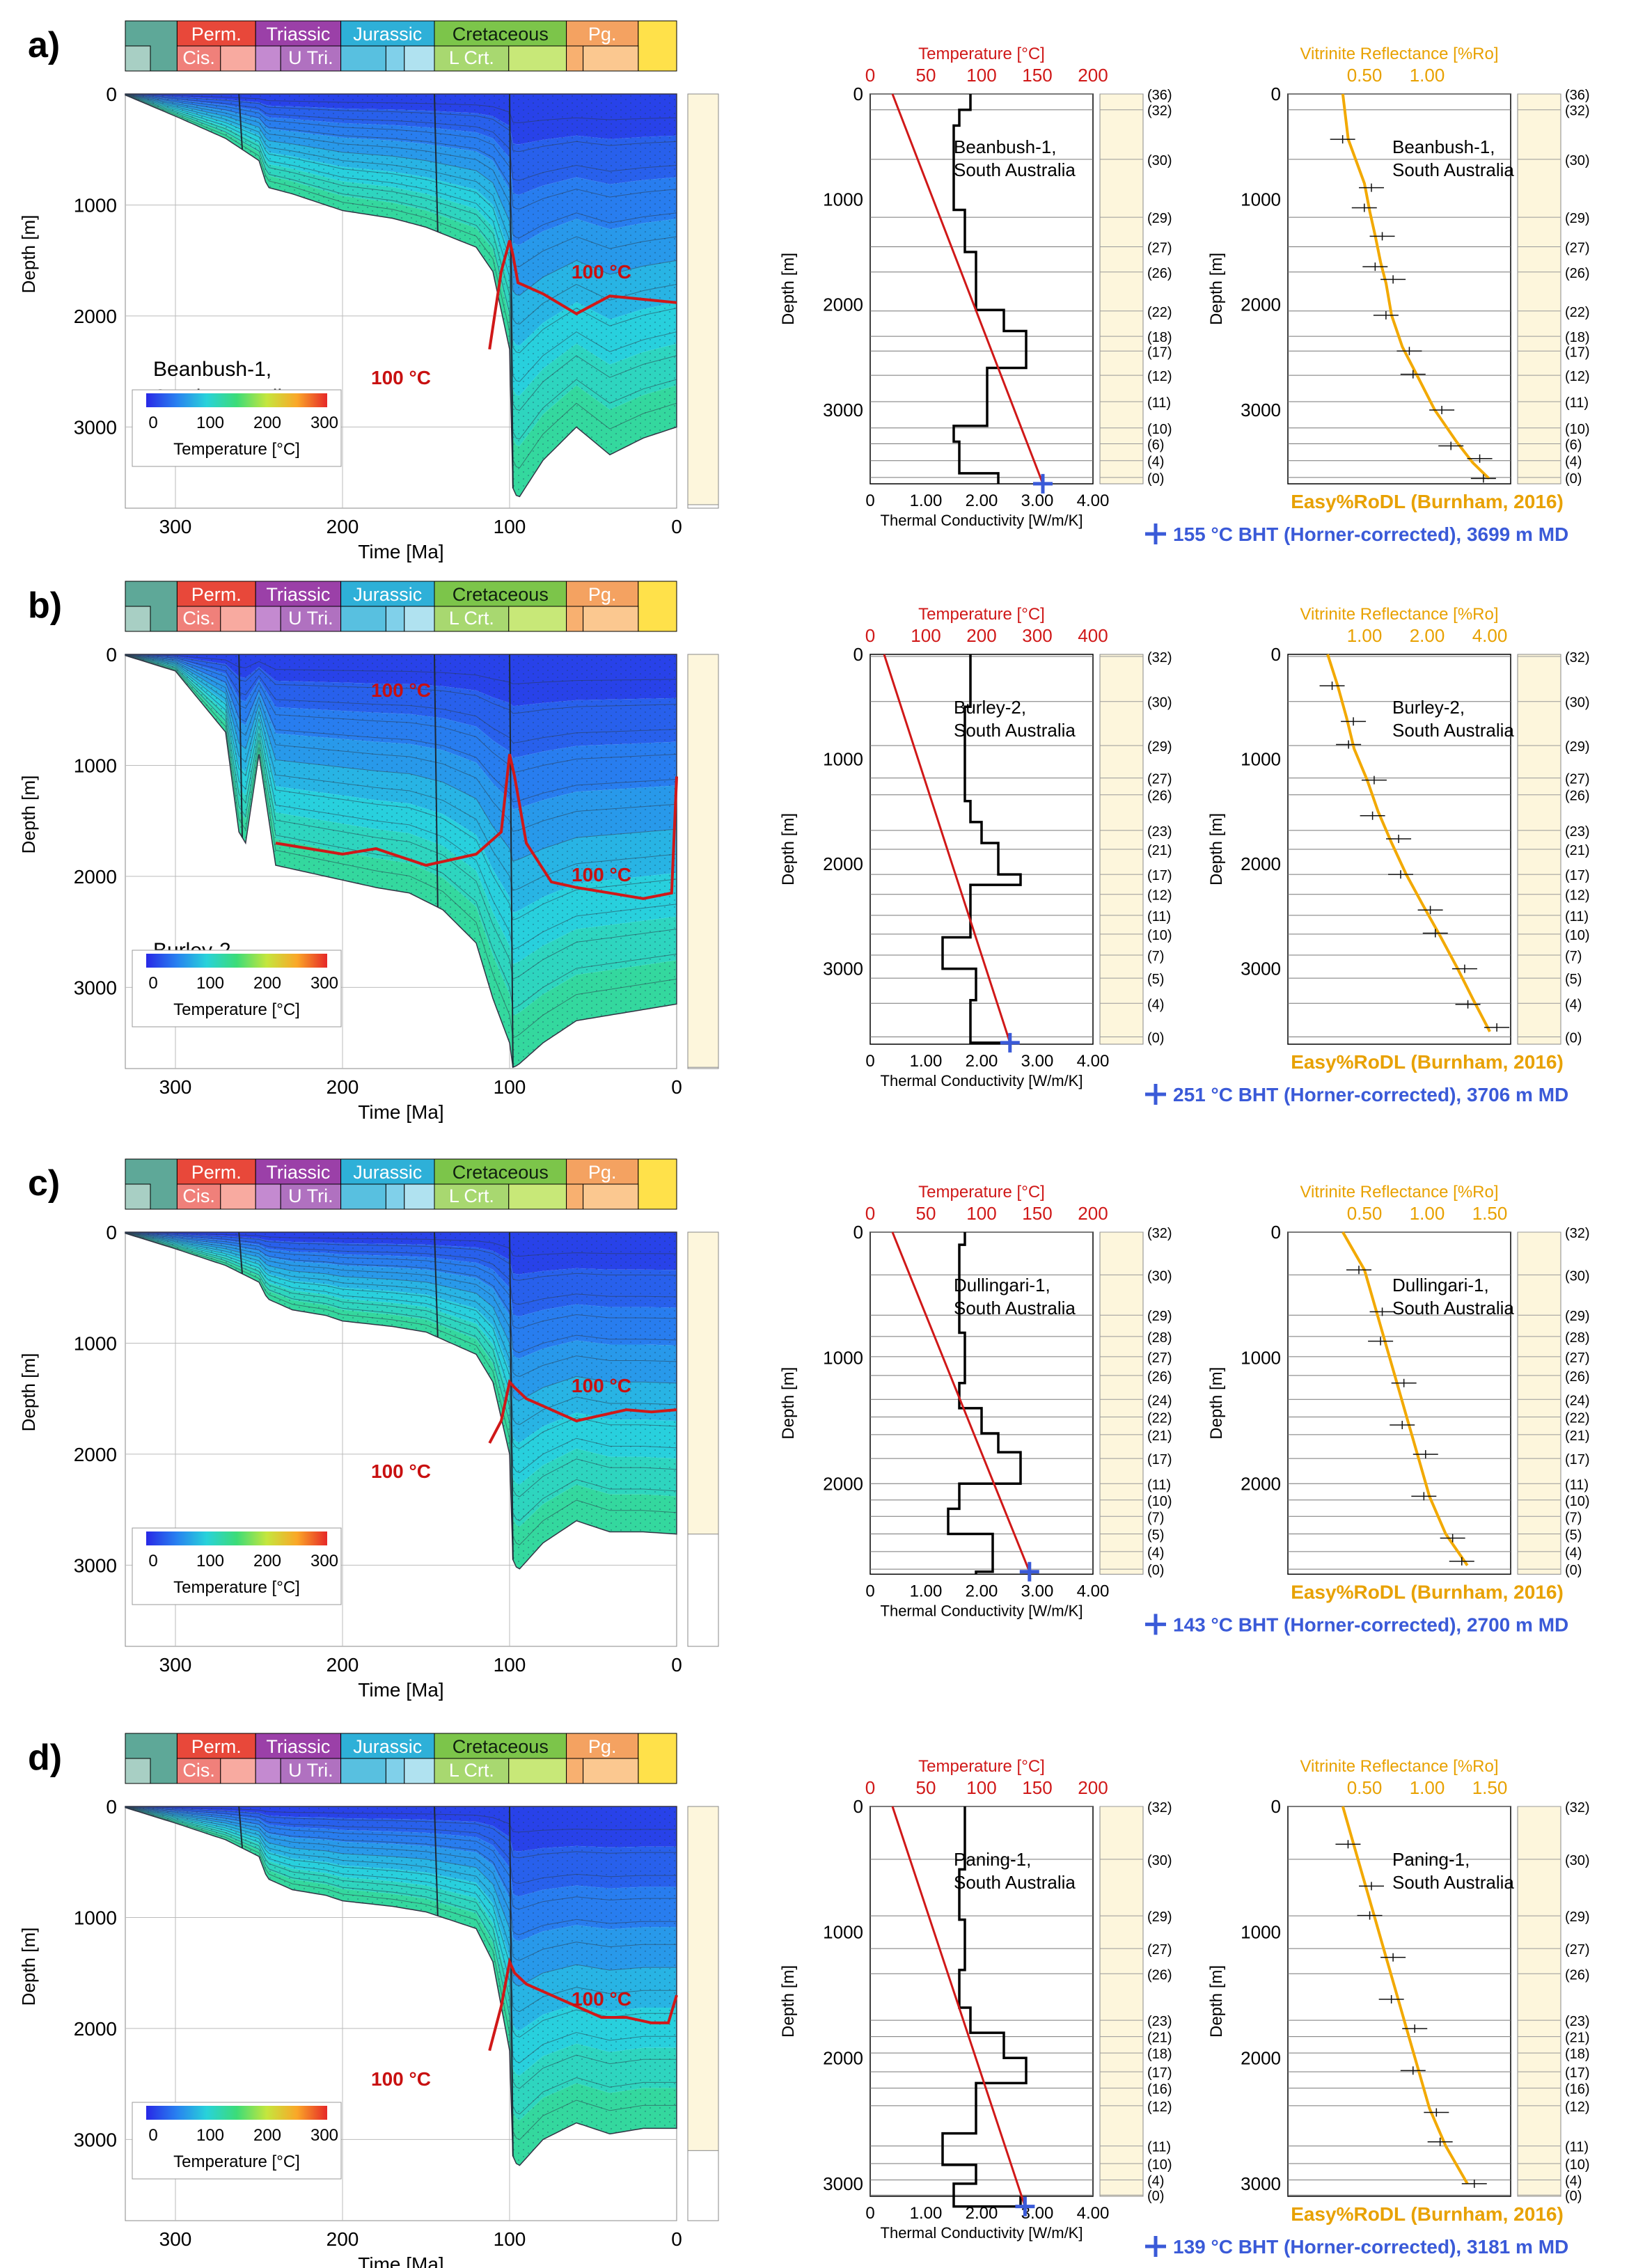 The height and width of the screenshot is (2268, 1629). What do you see at coordinates (1577, 916) in the screenshot?
I see `formation-label: (11)` at bounding box center [1577, 916].